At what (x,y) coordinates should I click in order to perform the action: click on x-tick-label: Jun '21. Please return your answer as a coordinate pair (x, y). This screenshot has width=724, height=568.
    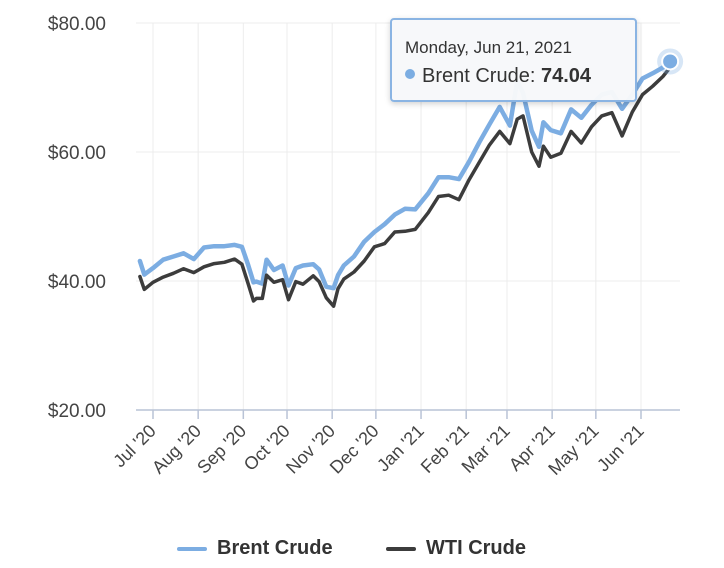
    Looking at the image, I should click on (620, 448).